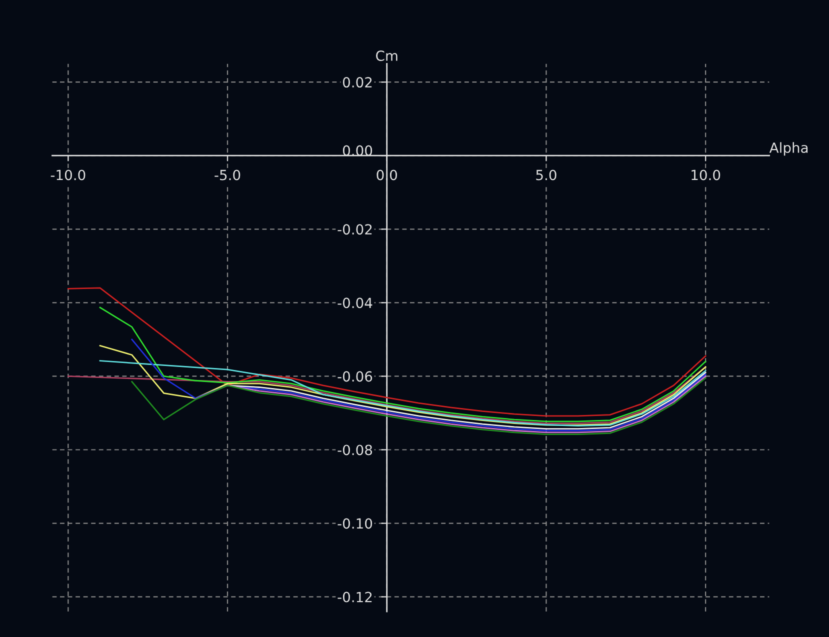  I want to click on x-tick-label: 5.0, so click(546, 175).